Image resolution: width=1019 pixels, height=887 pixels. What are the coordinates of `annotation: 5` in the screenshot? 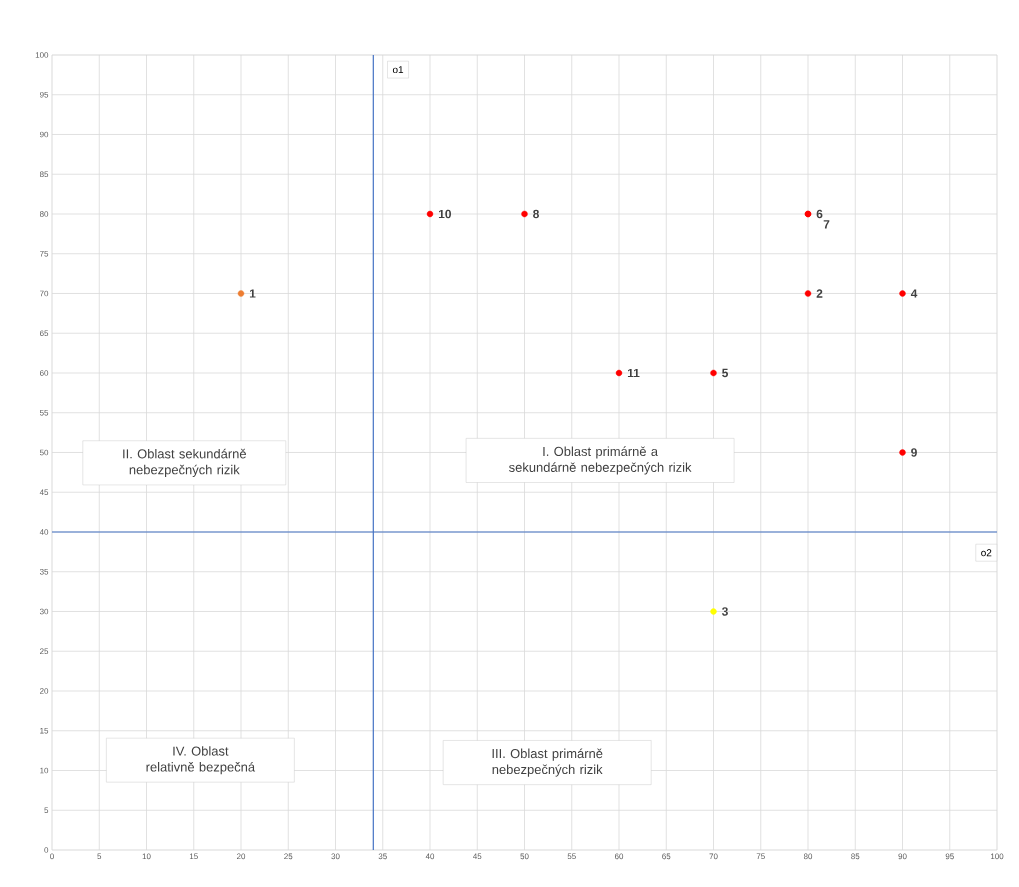 It's located at (725, 373).